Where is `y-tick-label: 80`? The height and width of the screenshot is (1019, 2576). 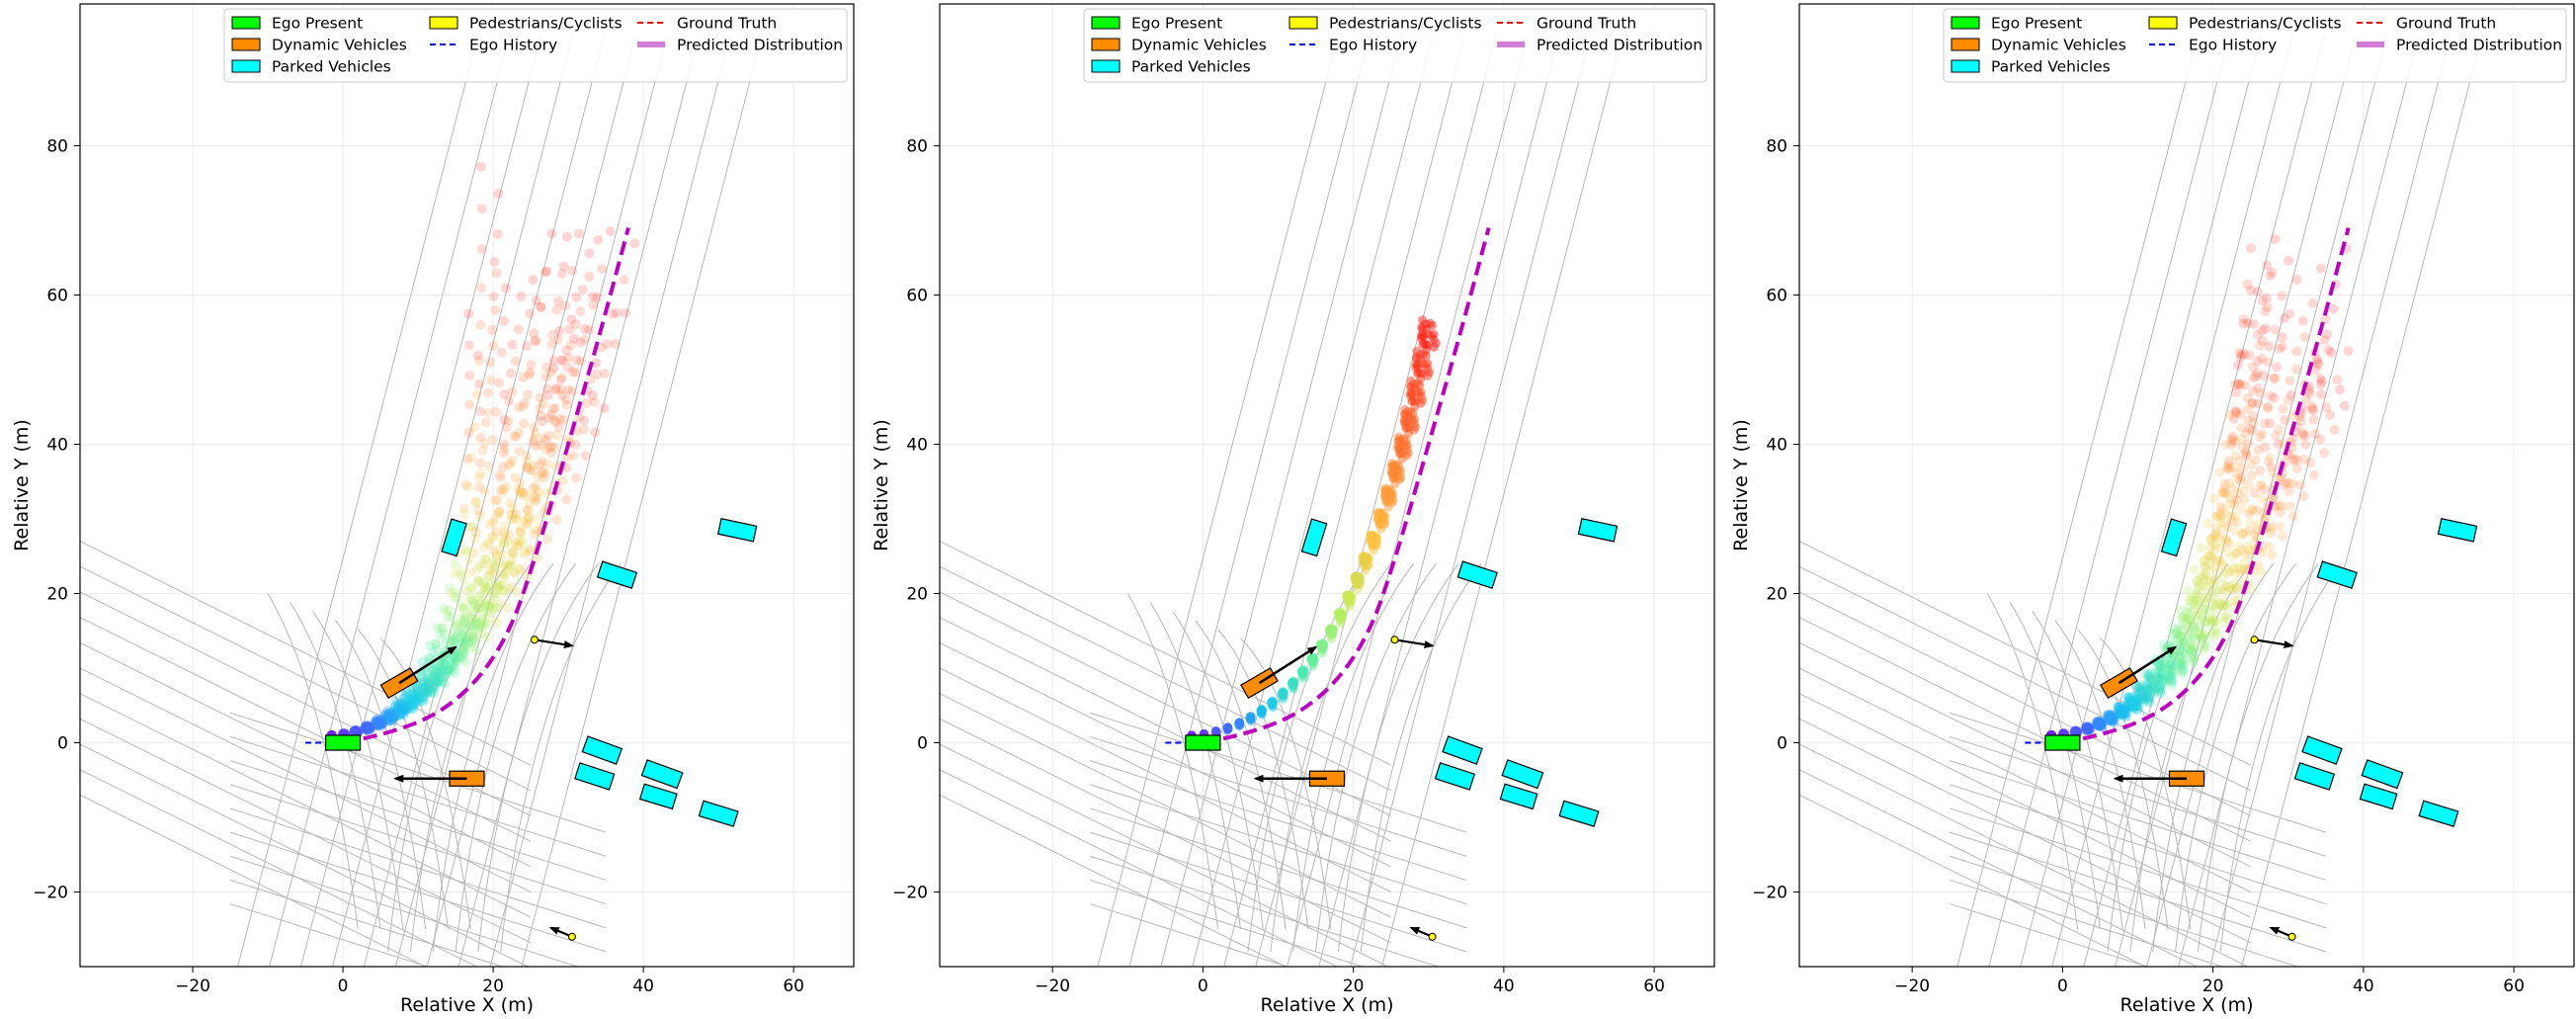 y-tick-label: 80 is located at coordinates (57, 146).